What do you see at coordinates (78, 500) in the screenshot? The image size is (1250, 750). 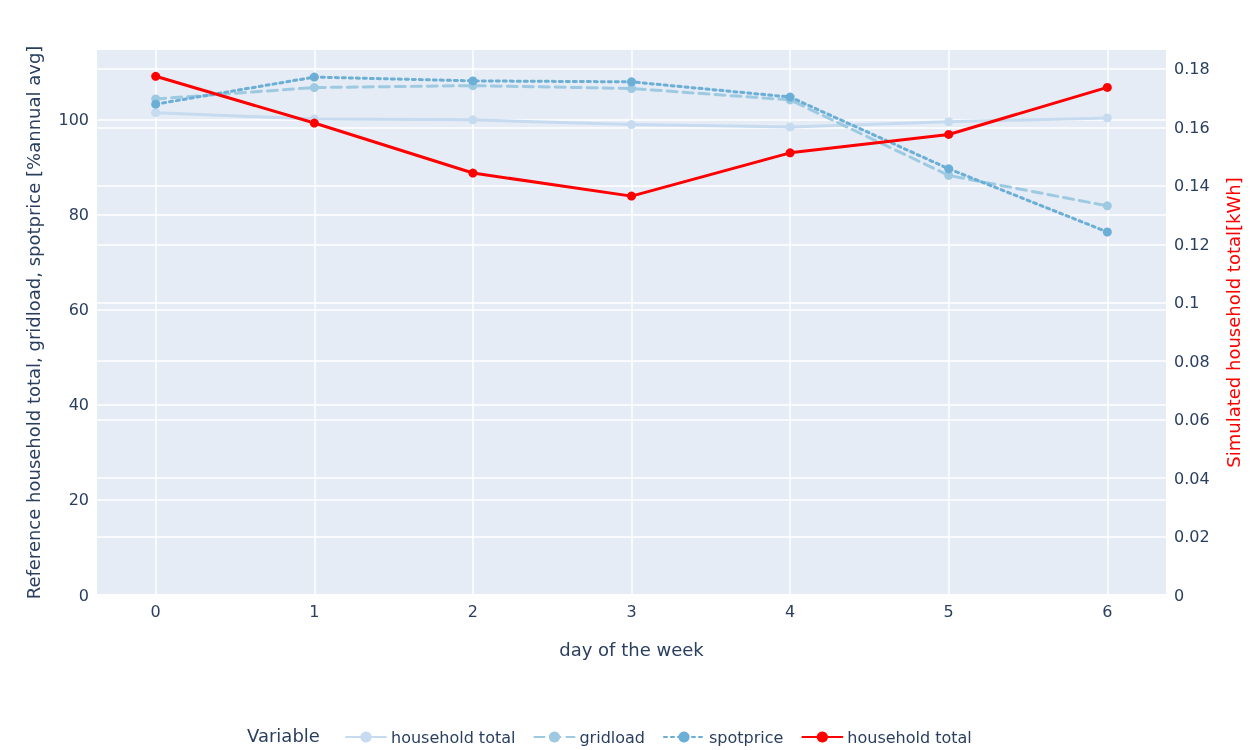 I see `y-tick-label: 20` at bounding box center [78, 500].